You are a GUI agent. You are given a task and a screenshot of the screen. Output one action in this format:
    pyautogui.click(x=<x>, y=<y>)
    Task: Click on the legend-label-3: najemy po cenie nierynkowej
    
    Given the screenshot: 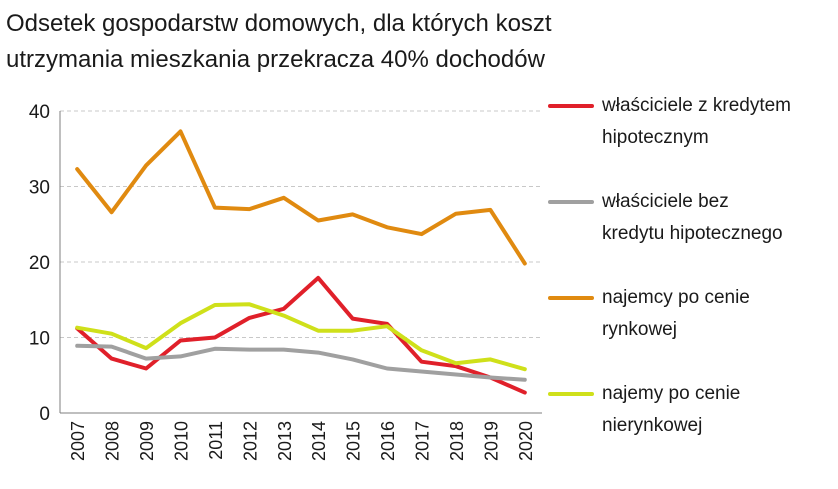 What is the action you would take?
    pyautogui.click(x=720, y=410)
    